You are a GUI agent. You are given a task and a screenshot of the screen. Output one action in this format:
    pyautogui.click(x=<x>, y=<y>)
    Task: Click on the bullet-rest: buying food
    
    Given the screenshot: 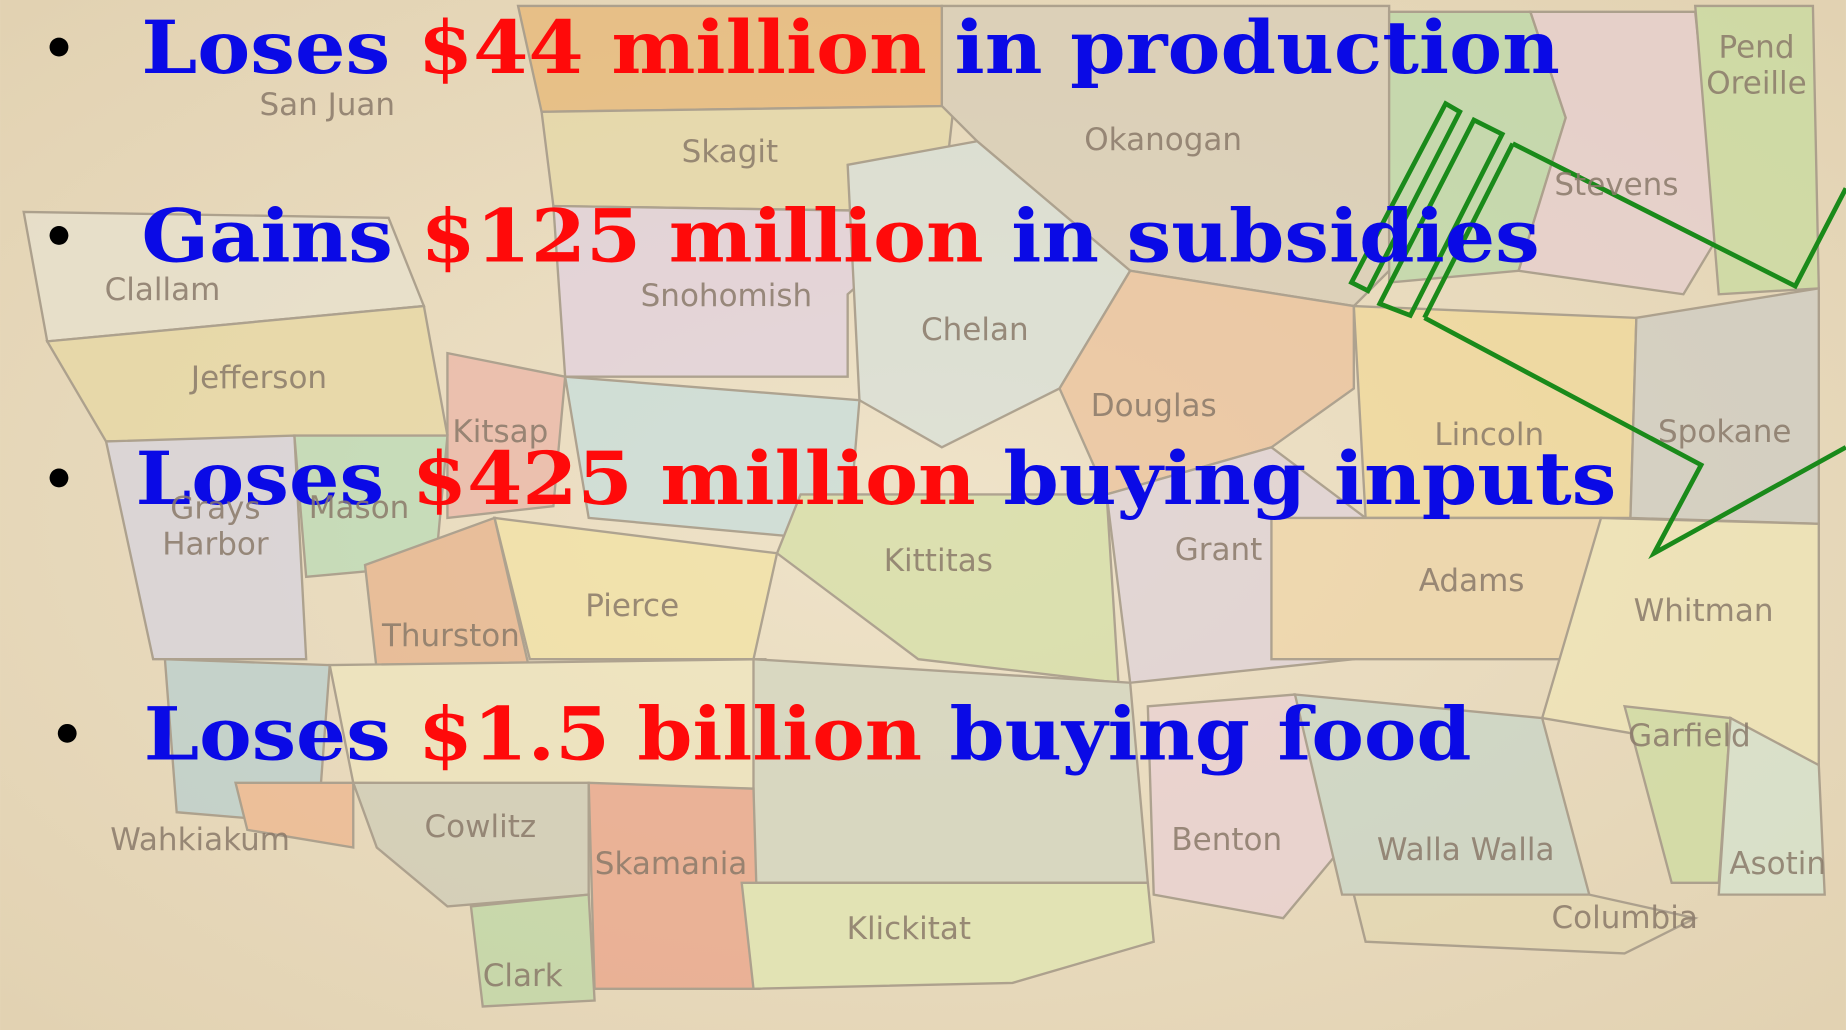 What is the action you would take?
    pyautogui.click(x=1210, y=734)
    